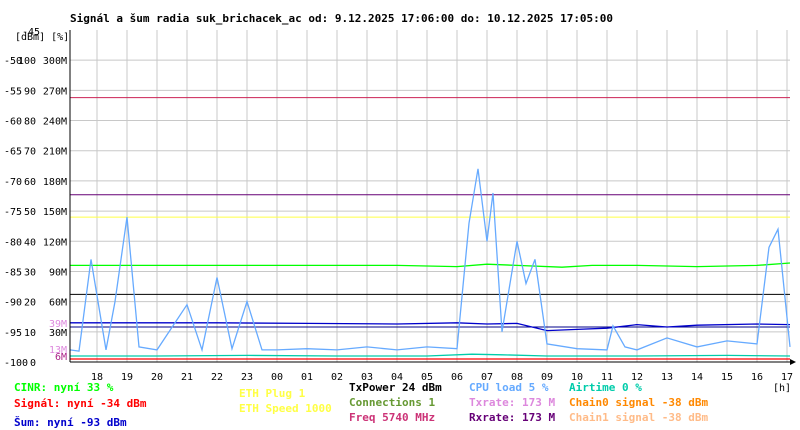 Image resolution: width=800 pixels, height=430 pixels. I want to click on rate-marker-label: 6M, so click(61, 357).